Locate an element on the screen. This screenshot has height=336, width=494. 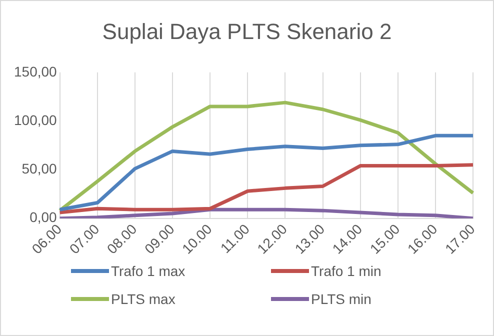
y-tick-label: 50,00 is located at coordinates (40, 168).